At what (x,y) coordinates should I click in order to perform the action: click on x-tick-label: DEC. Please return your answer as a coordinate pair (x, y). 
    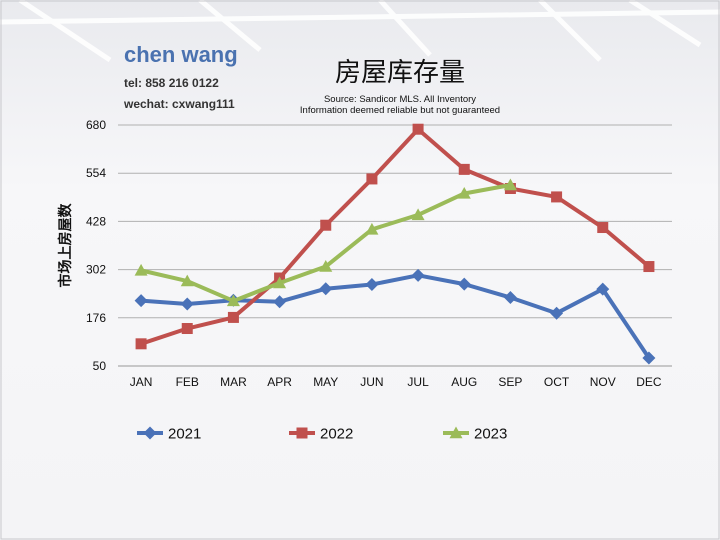
    Looking at the image, I should click on (649, 382).